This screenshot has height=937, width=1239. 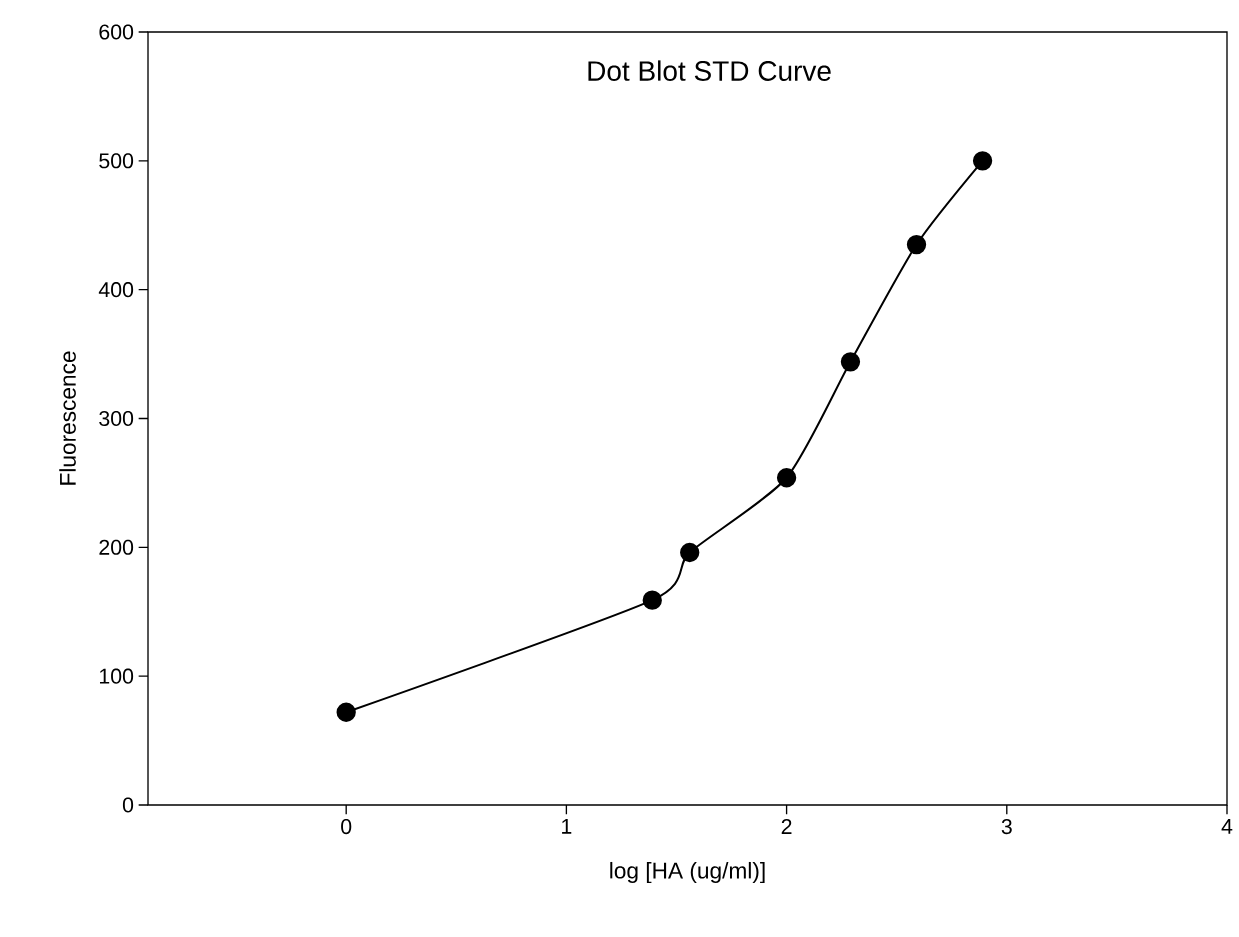 What do you see at coordinates (1006, 827) in the screenshot?
I see `x-tick-label: 3` at bounding box center [1006, 827].